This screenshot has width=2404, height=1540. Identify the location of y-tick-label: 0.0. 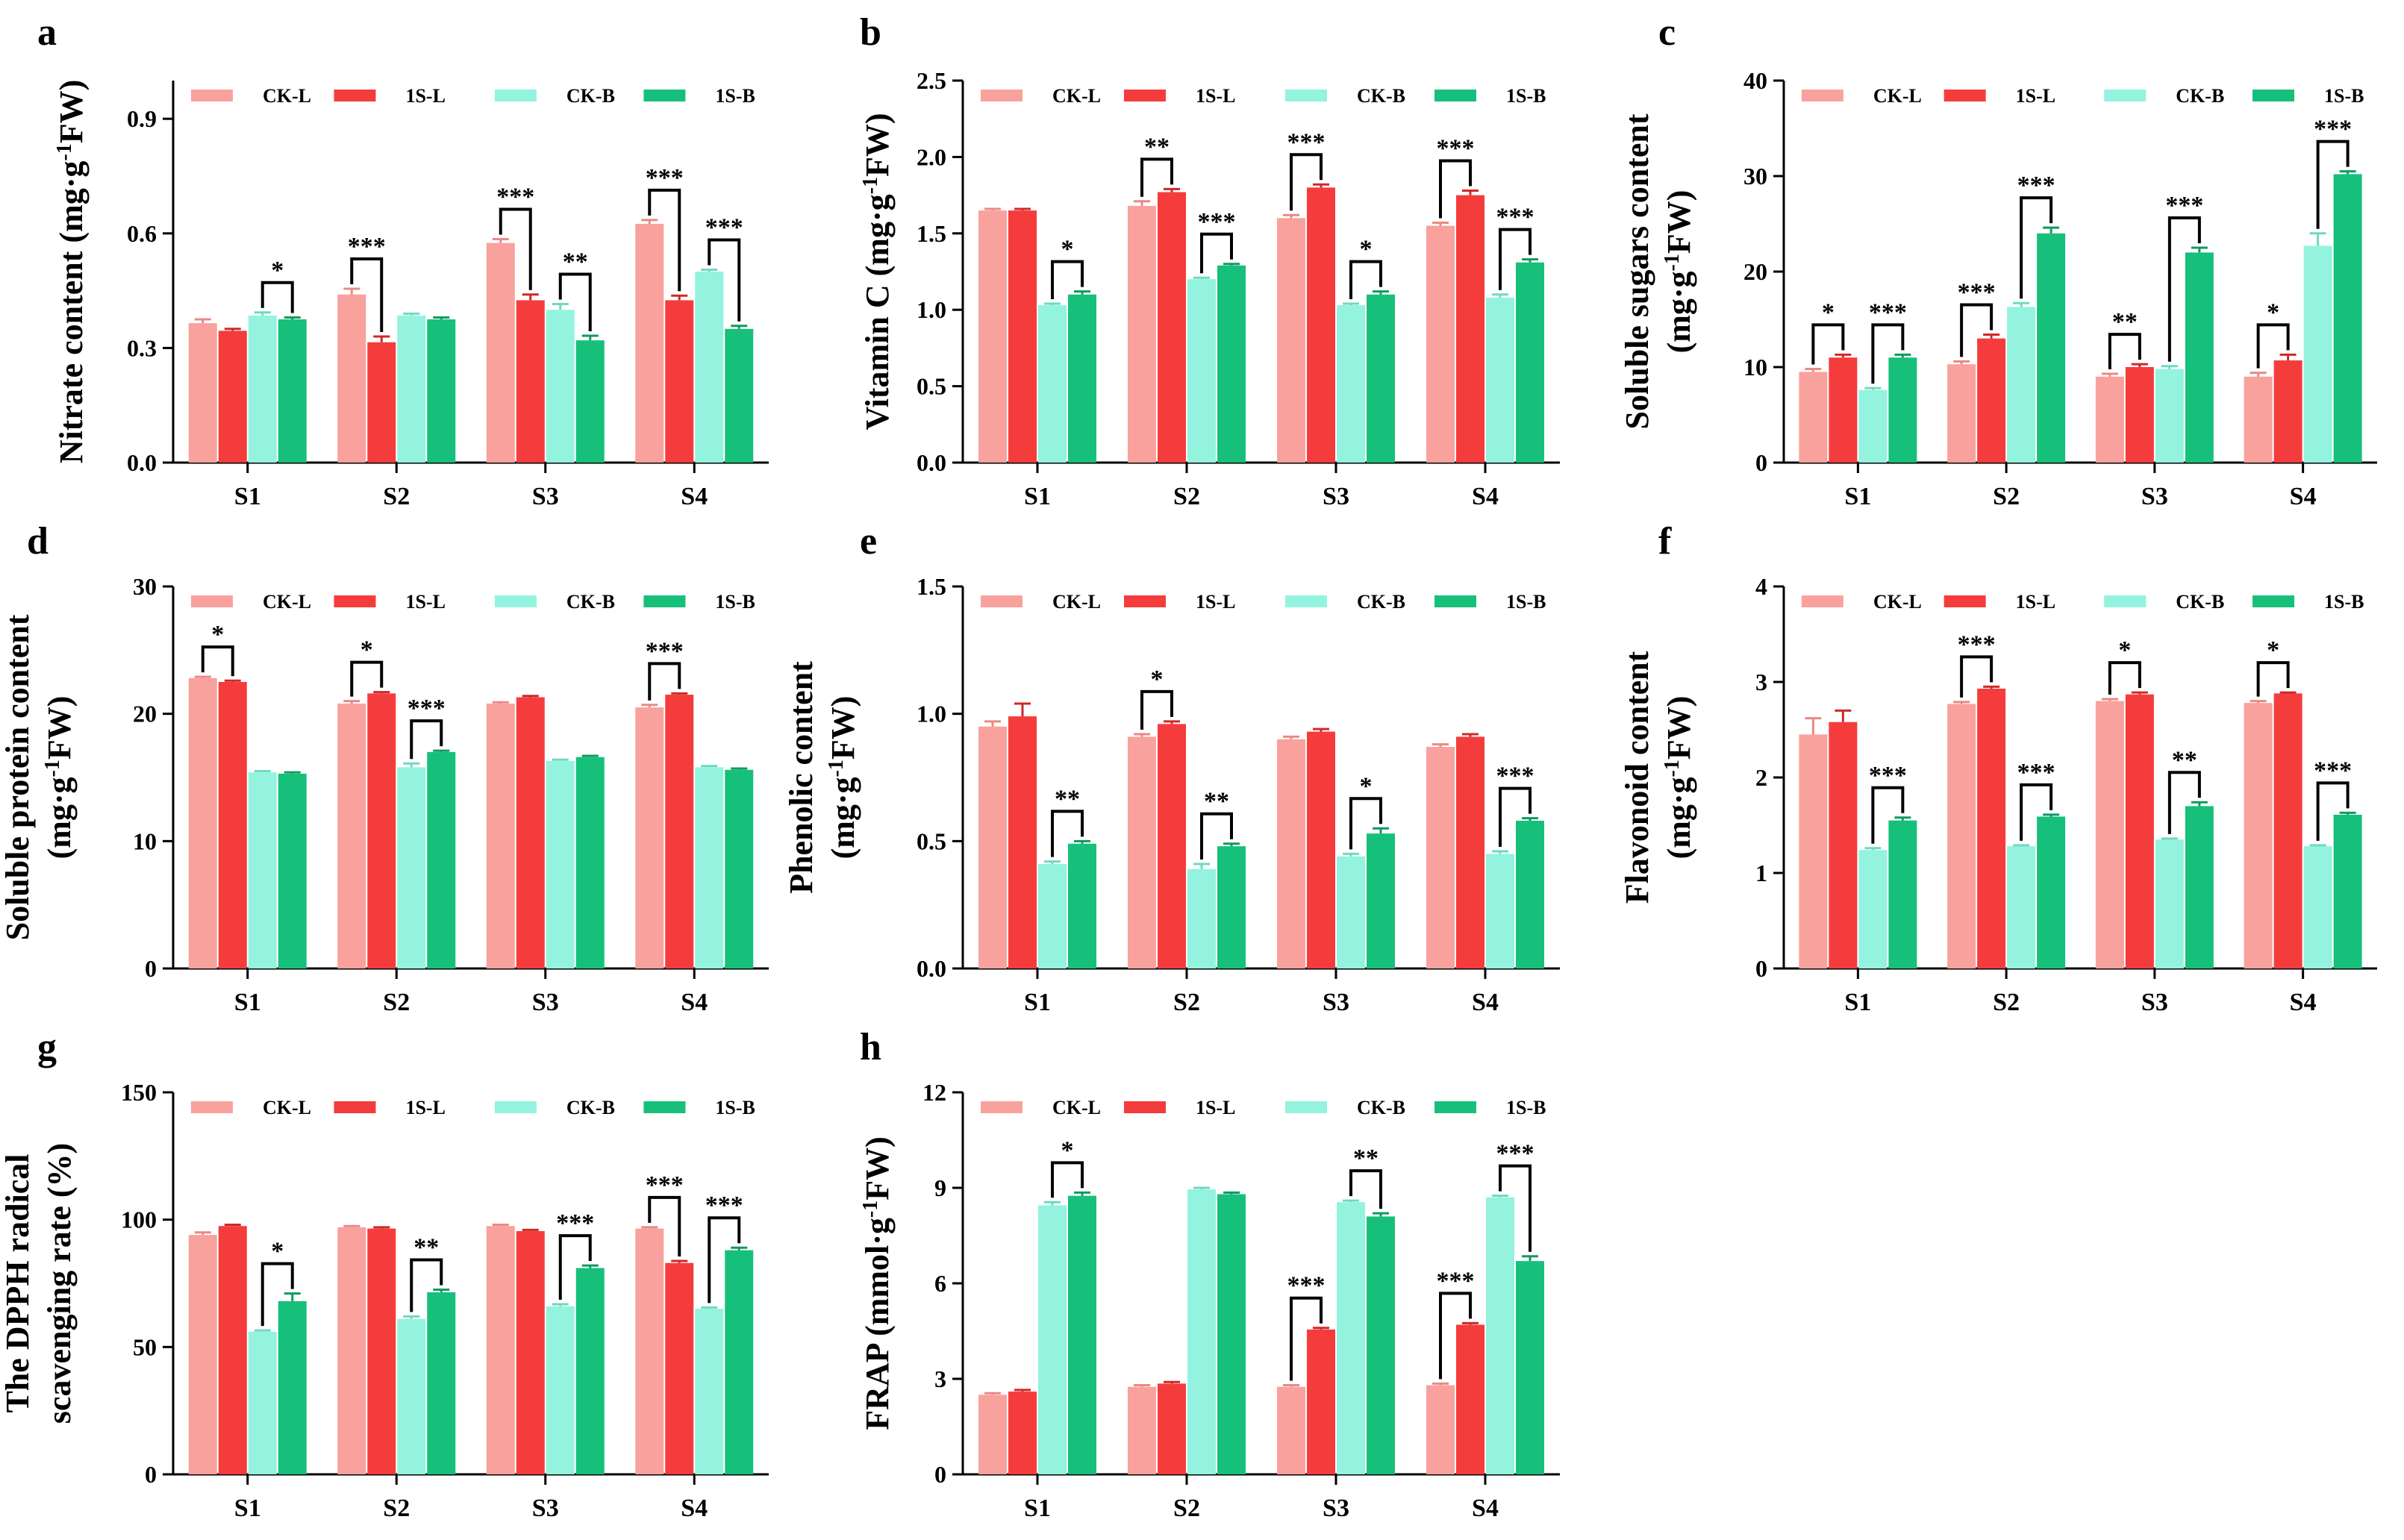
(931, 968).